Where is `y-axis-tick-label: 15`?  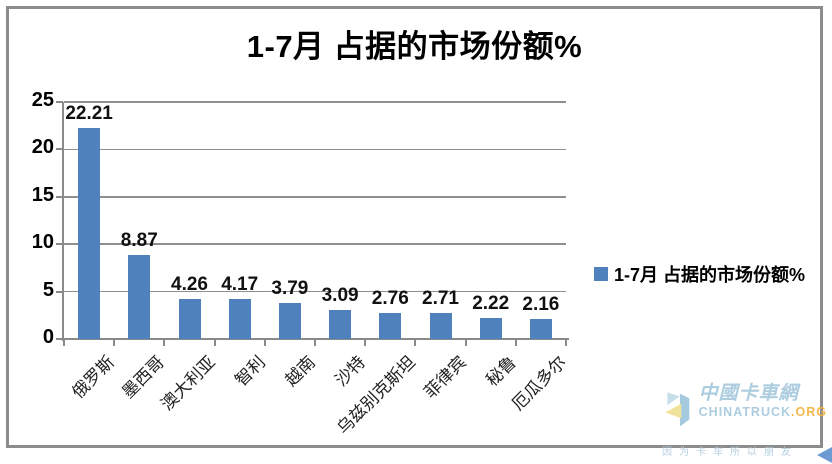 y-axis-tick-label: 15 is located at coordinates (42, 194).